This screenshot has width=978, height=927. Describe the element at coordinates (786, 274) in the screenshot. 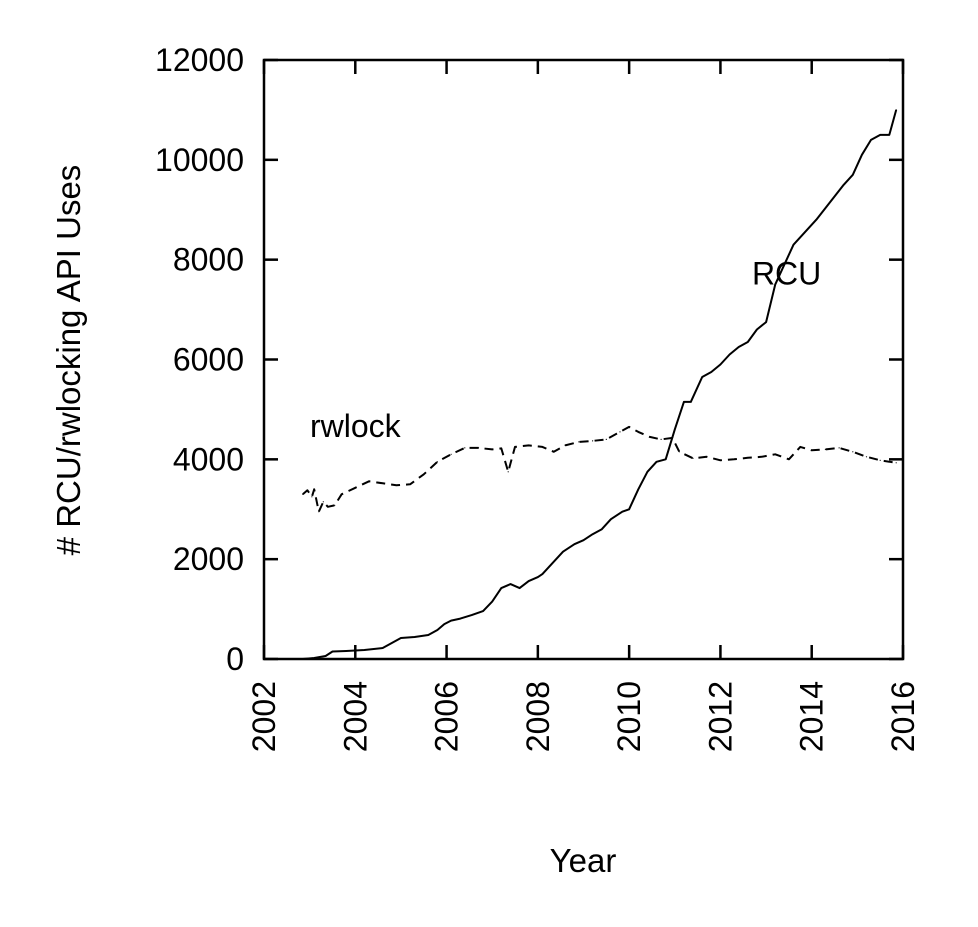

I see `series-label-rcu: RCU` at that location.